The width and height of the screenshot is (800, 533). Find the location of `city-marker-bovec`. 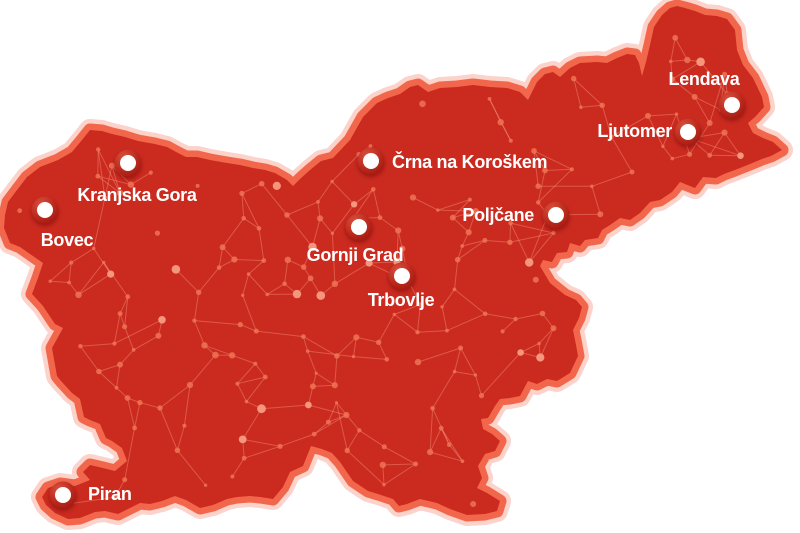

city-marker-bovec is located at coordinates (45, 210).